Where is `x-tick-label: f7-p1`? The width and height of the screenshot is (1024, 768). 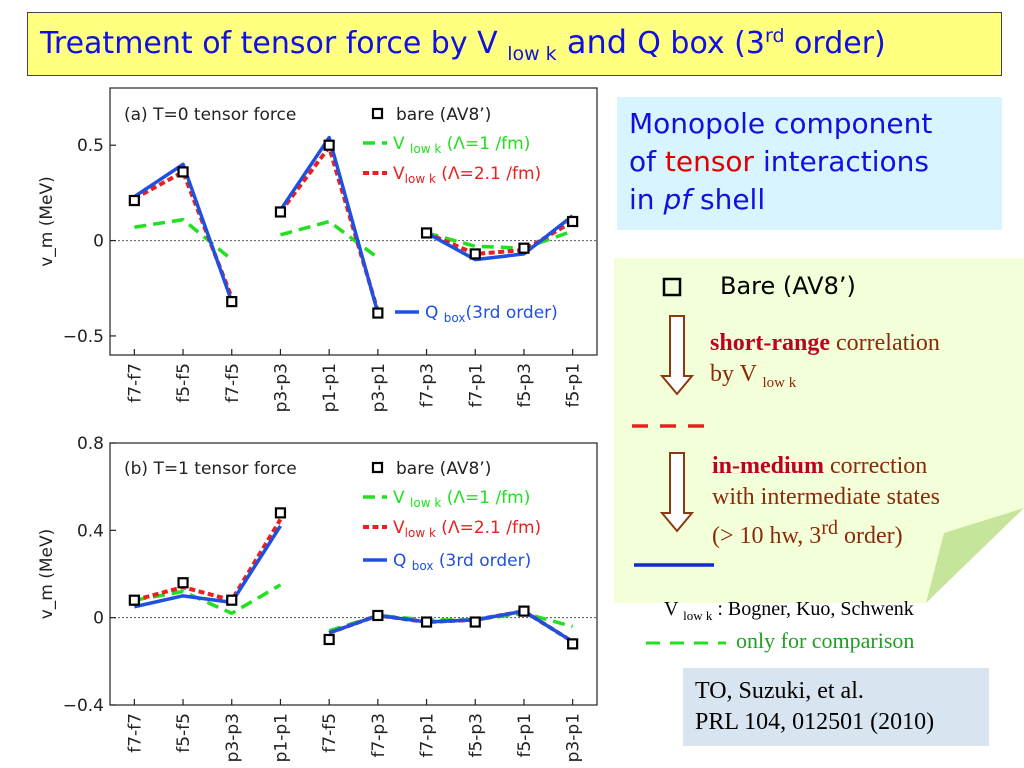
x-tick-label: f7-p1 is located at coordinates (476, 385).